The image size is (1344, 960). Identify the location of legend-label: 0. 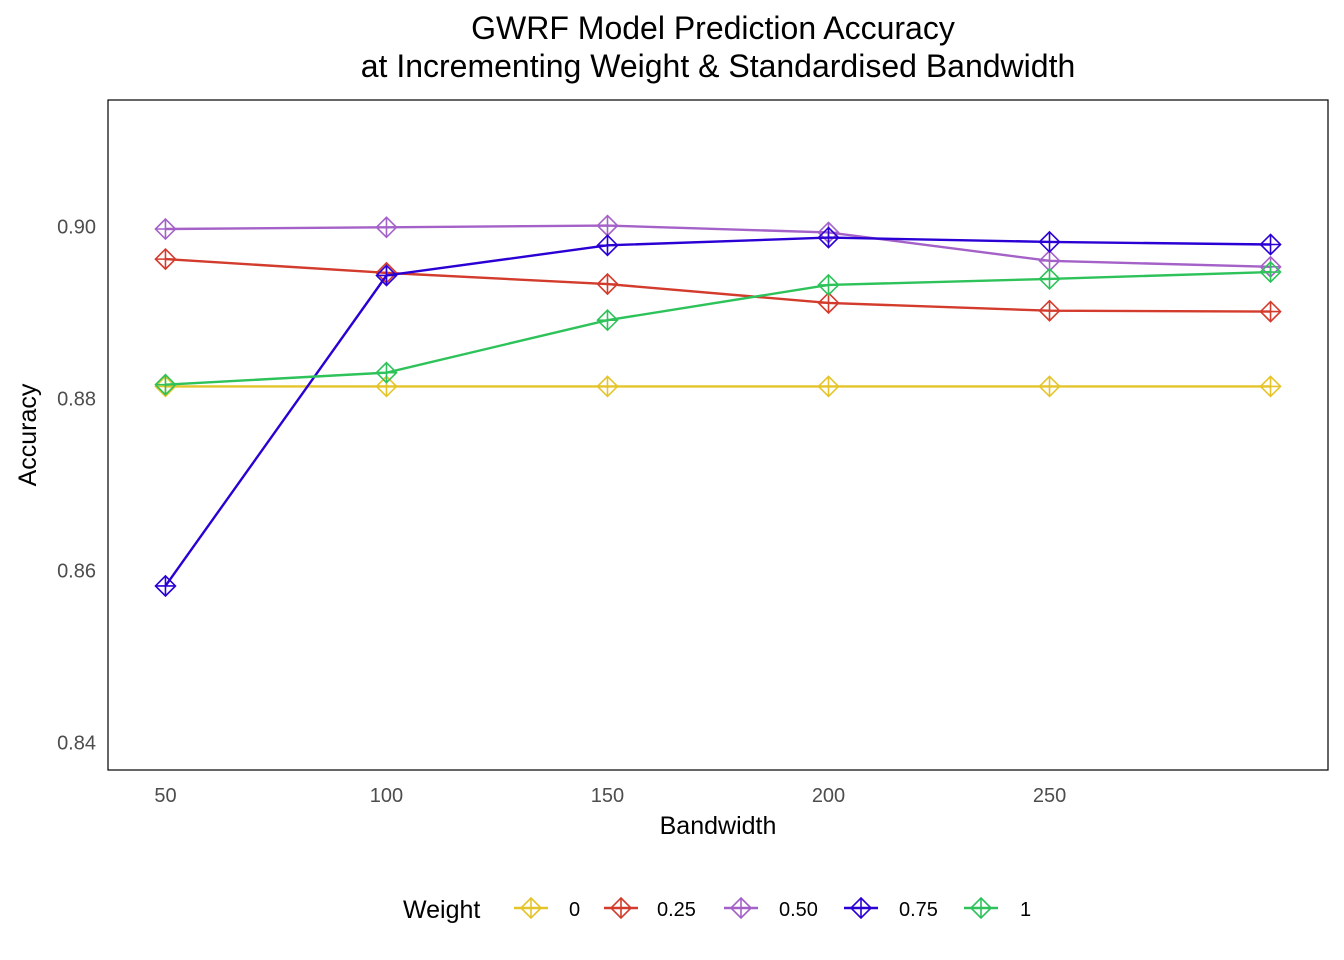
(574, 910).